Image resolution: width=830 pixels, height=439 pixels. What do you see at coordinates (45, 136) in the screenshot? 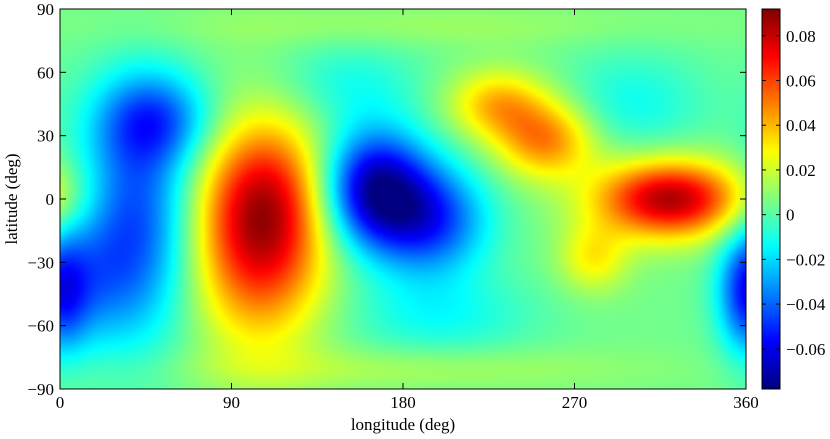
I see `y-tick-label: 30` at bounding box center [45, 136].